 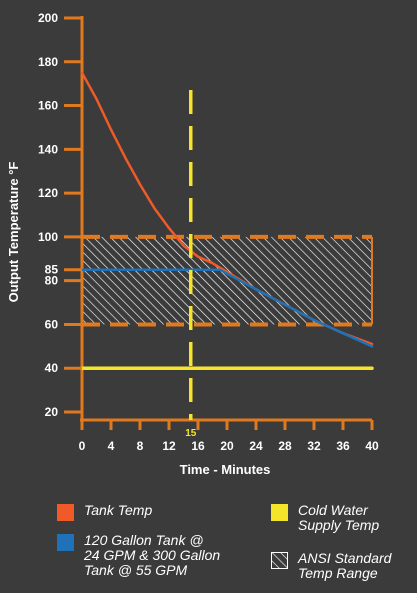 What do you see at coordinates (48, 237) in the screenshot?
I see `y-tick-label: 100` at bounding box center [48, 237].